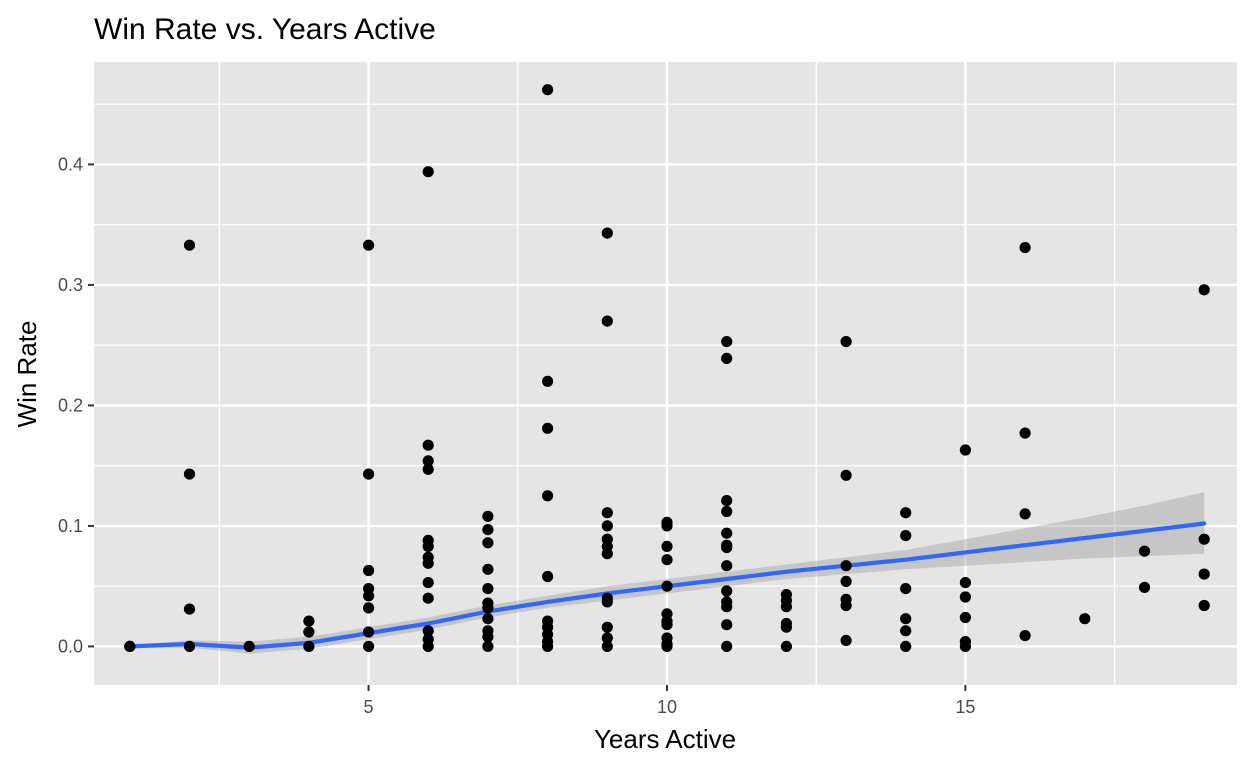 The image size is (1248, 768). I want to click on y-axis-title: Win Rate, so click(27, 374).